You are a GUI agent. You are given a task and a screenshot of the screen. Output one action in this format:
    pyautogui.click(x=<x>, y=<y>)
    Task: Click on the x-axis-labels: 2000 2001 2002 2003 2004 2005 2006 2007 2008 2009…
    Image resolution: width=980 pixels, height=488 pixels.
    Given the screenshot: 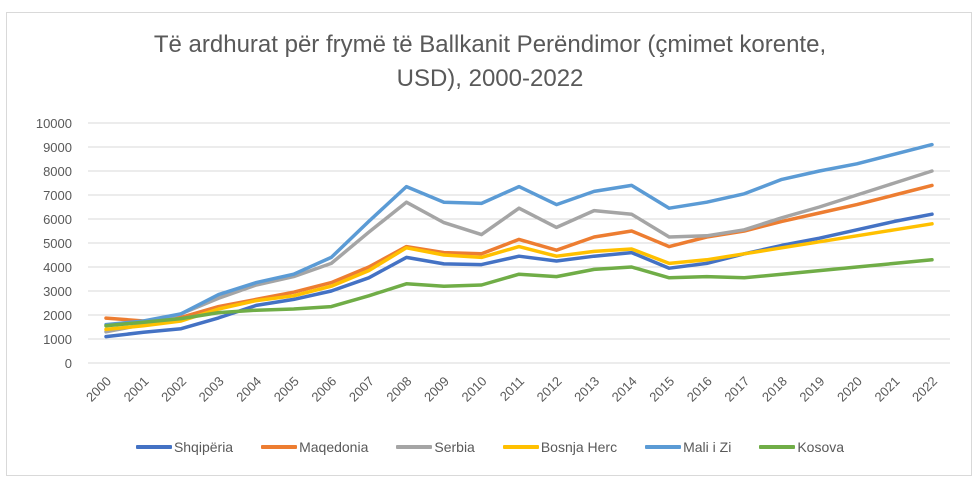 What is the action you would take?
    pyautogui.click(x=511, y=389)
    